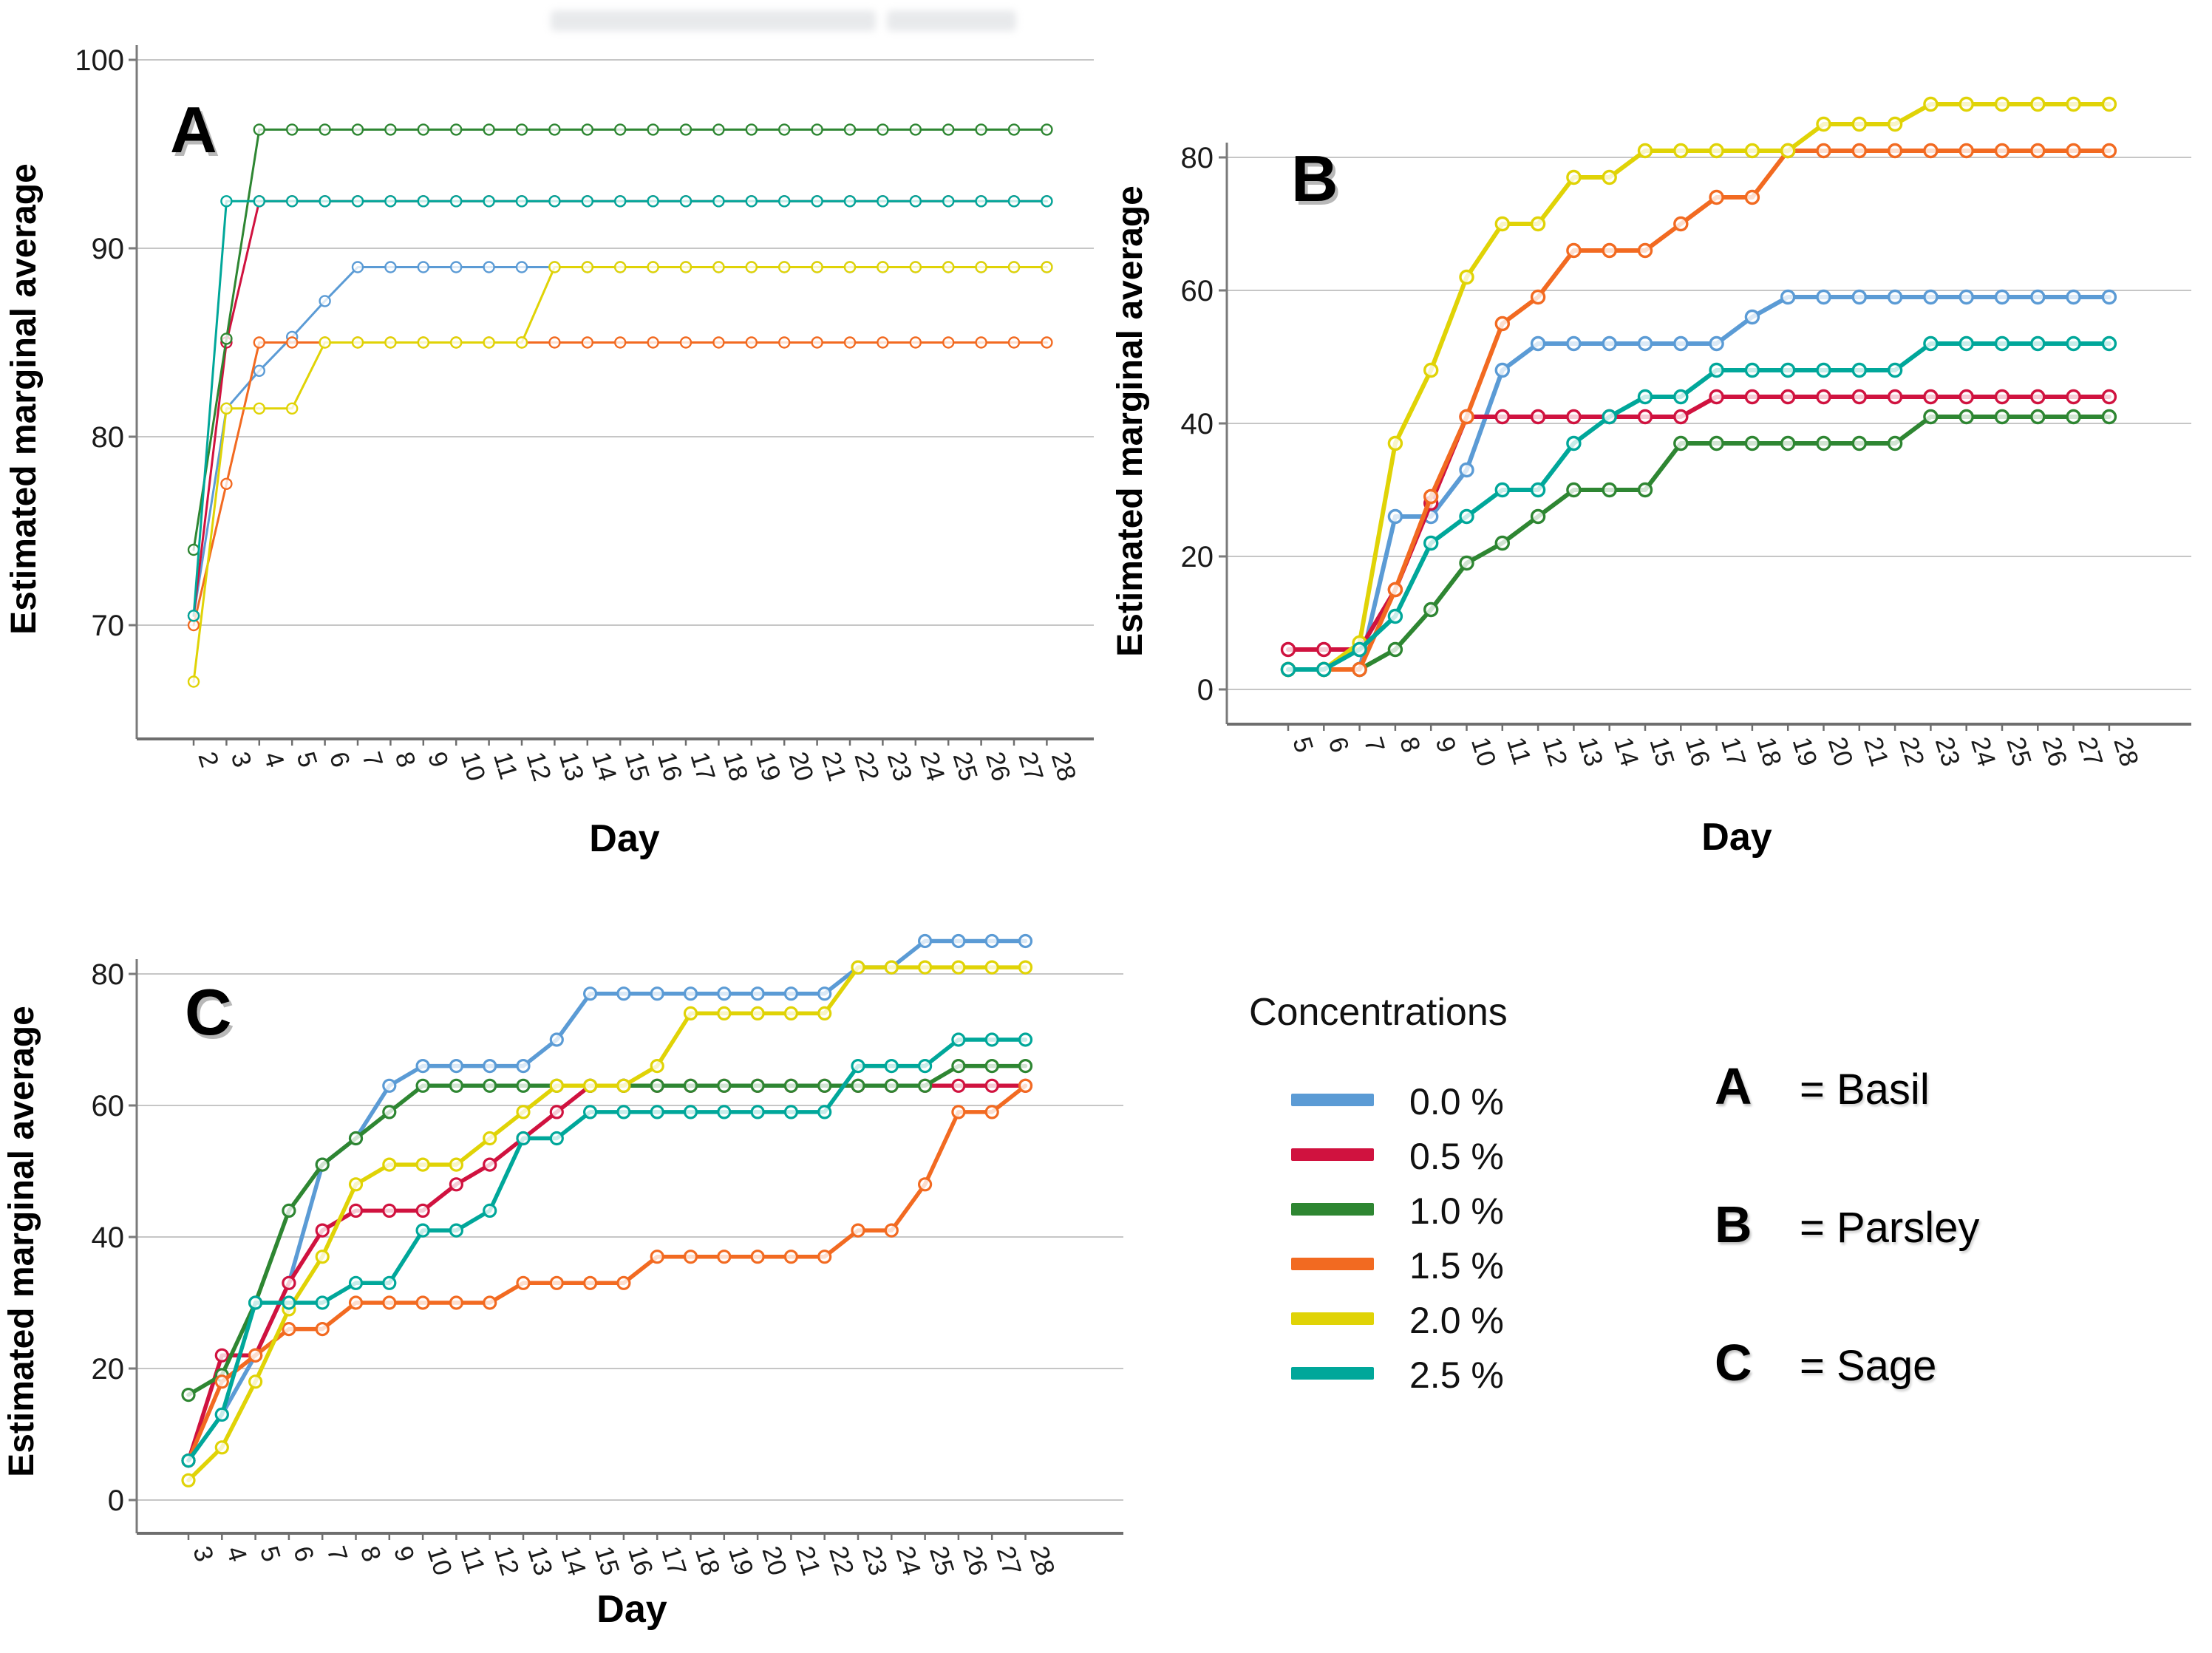 Image resolution: width=2212 pixels, height=1653 pixels. What do you see at coordinates (473, 767) in the screenshot?
I see `svg-text: 10` at bounding box center [473, 767].